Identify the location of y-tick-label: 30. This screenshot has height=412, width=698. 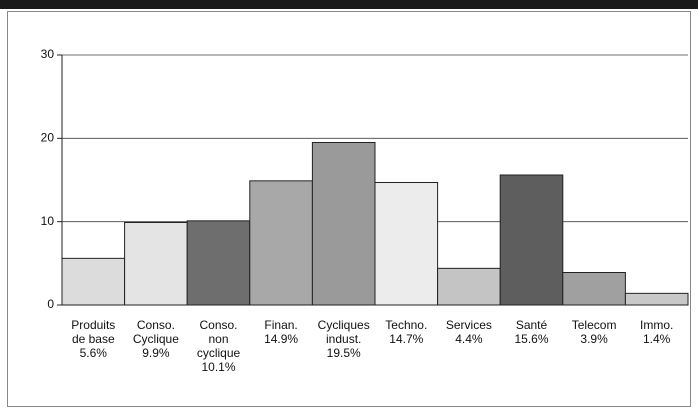
(48, 54).